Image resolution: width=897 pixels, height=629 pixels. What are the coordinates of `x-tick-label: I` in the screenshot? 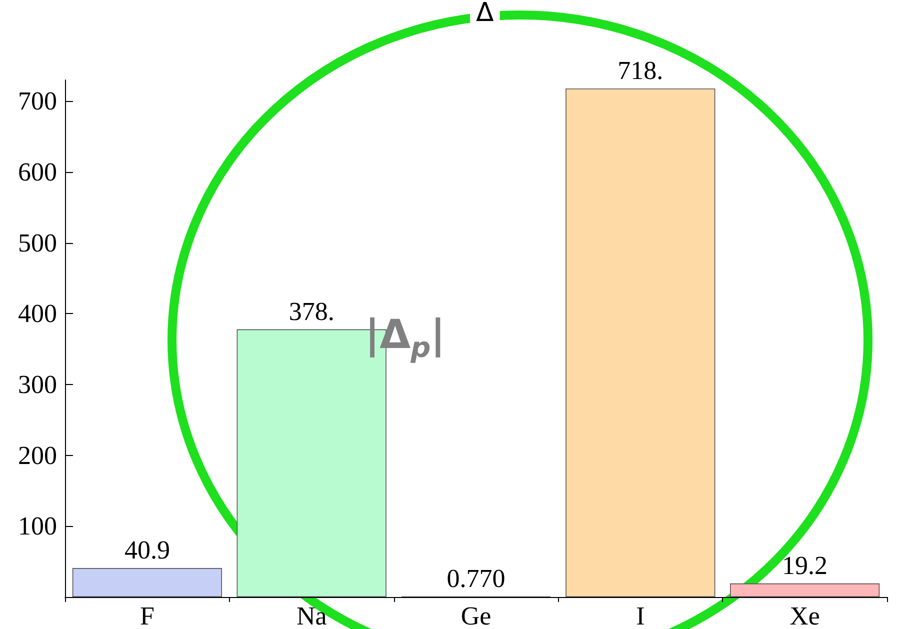 It's located at (640, 615).